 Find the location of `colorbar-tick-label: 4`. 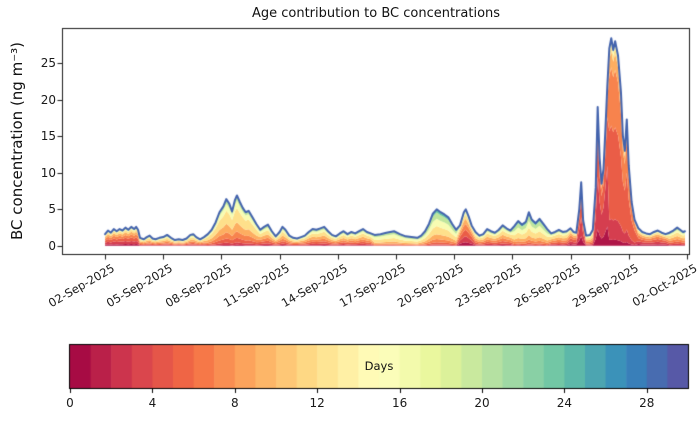

colorbar-tick-label: 4 is located at coordinates (152, 403).